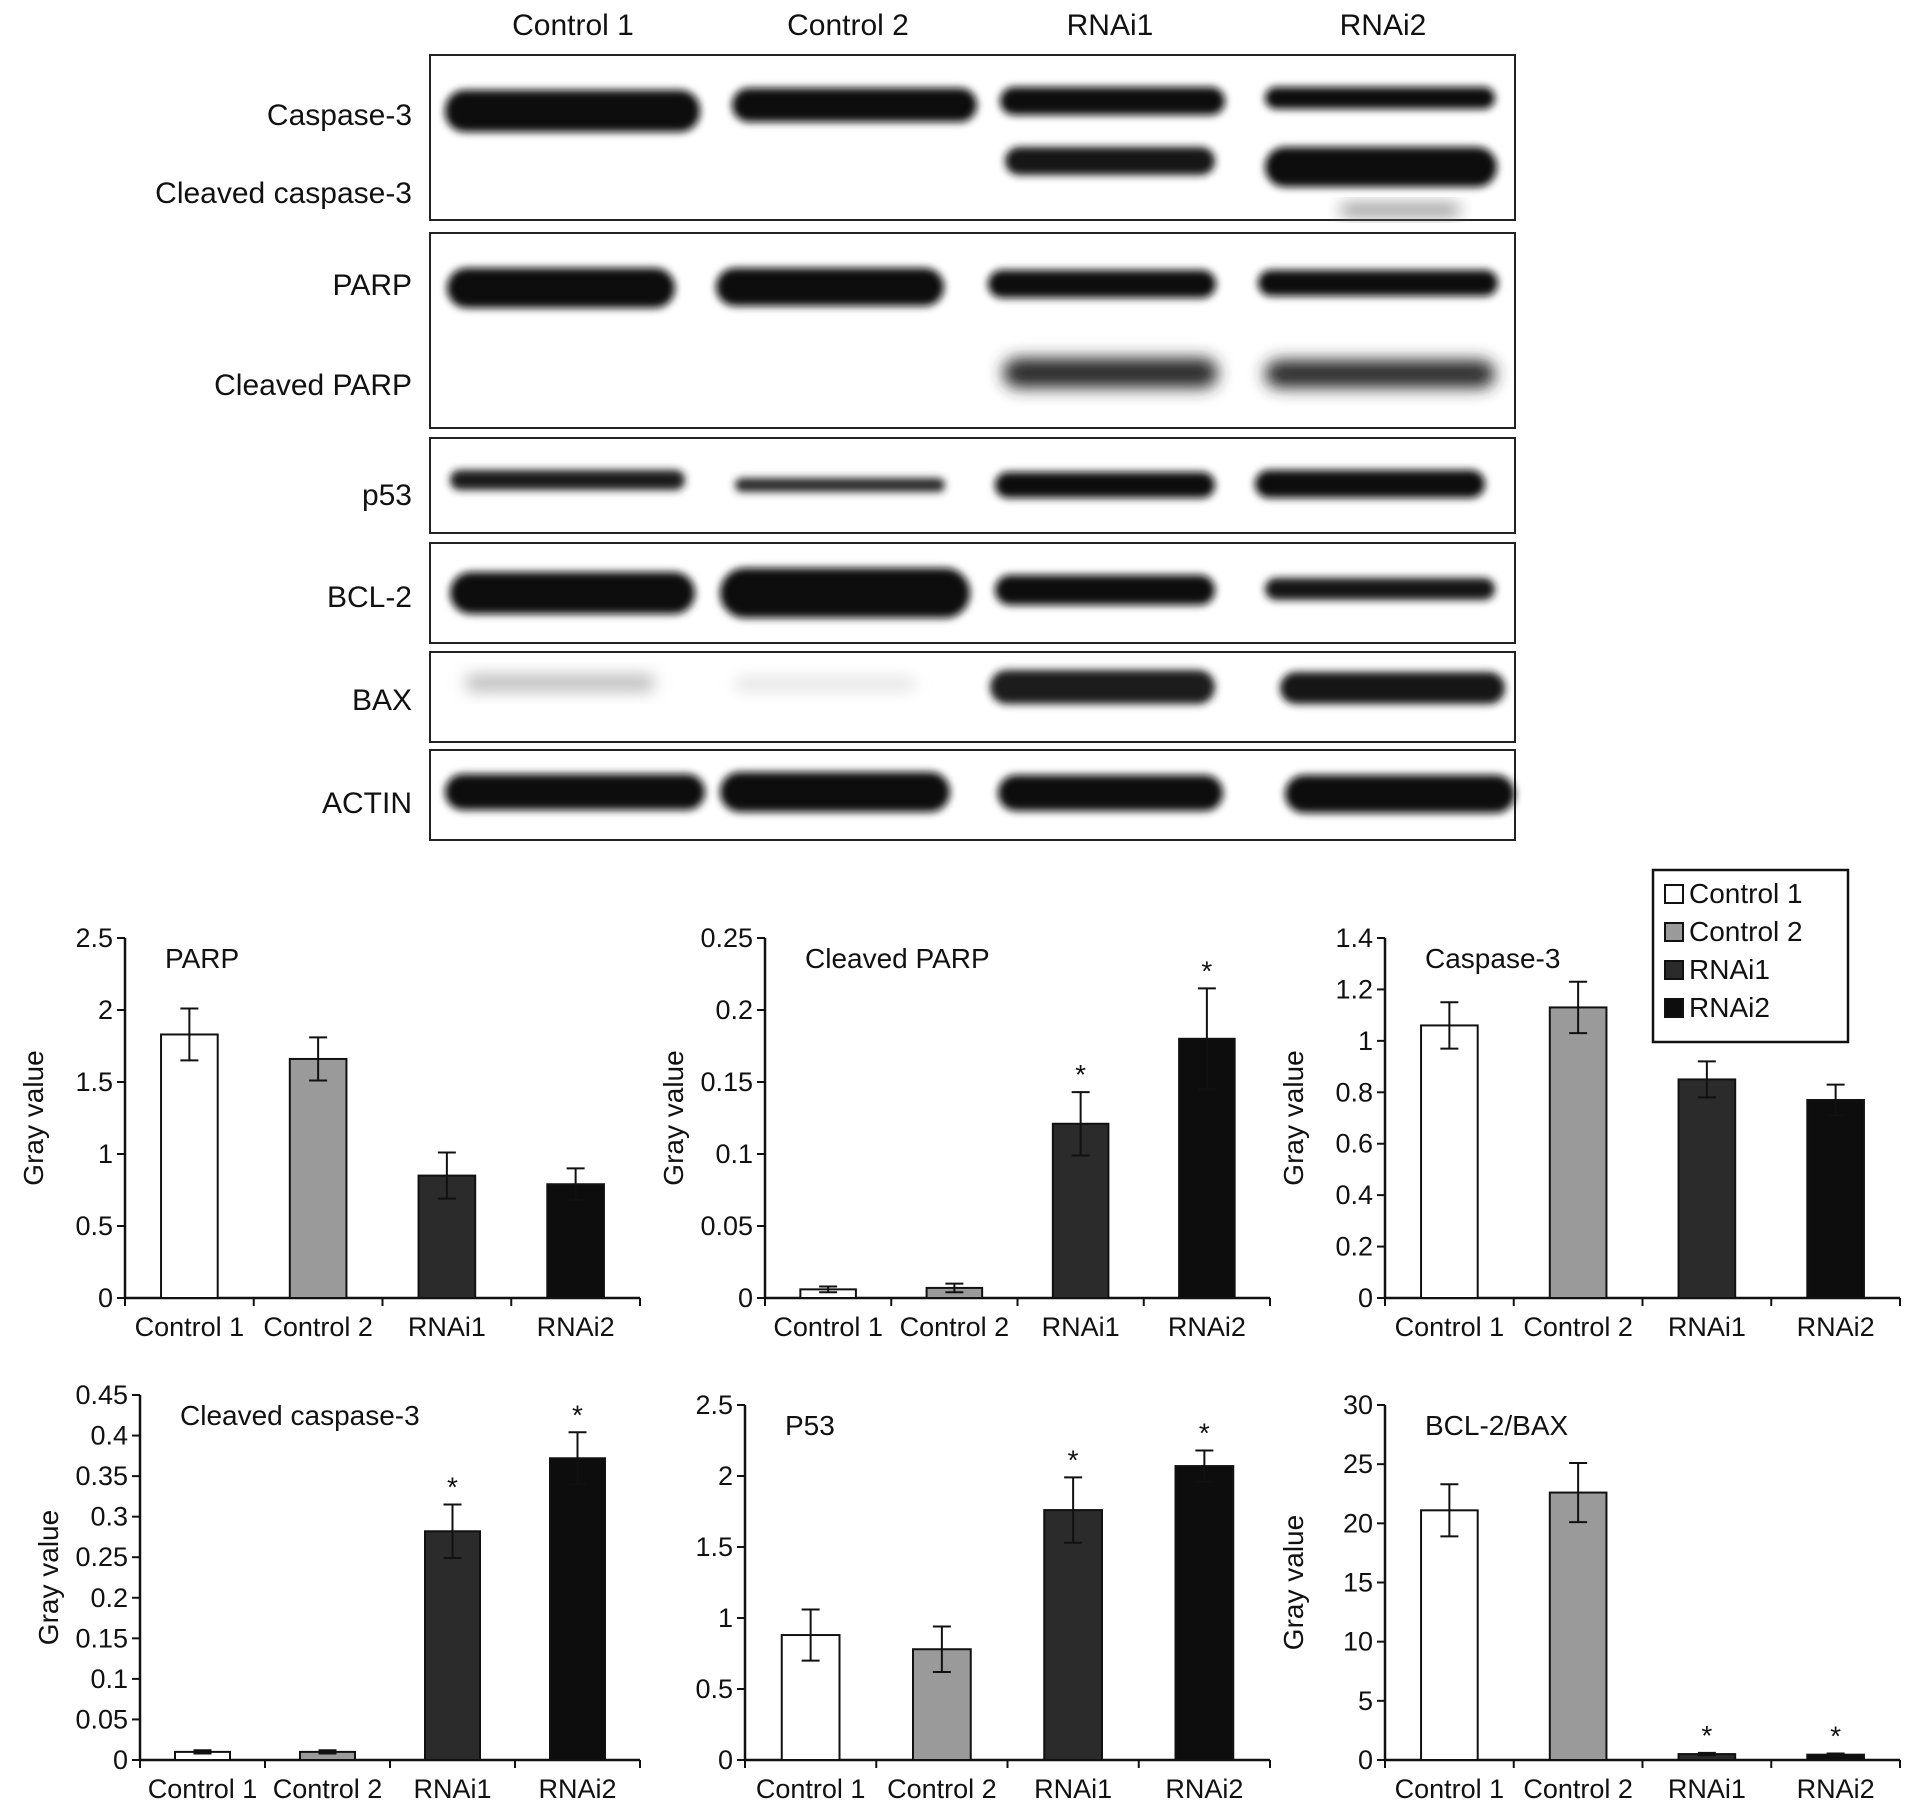 Image resolution: width=1913 pixels, height=1816 pixels. Describe the element at coordinates (387, 495) in the screenshot. I see `blot-row-label: p53` at that location.